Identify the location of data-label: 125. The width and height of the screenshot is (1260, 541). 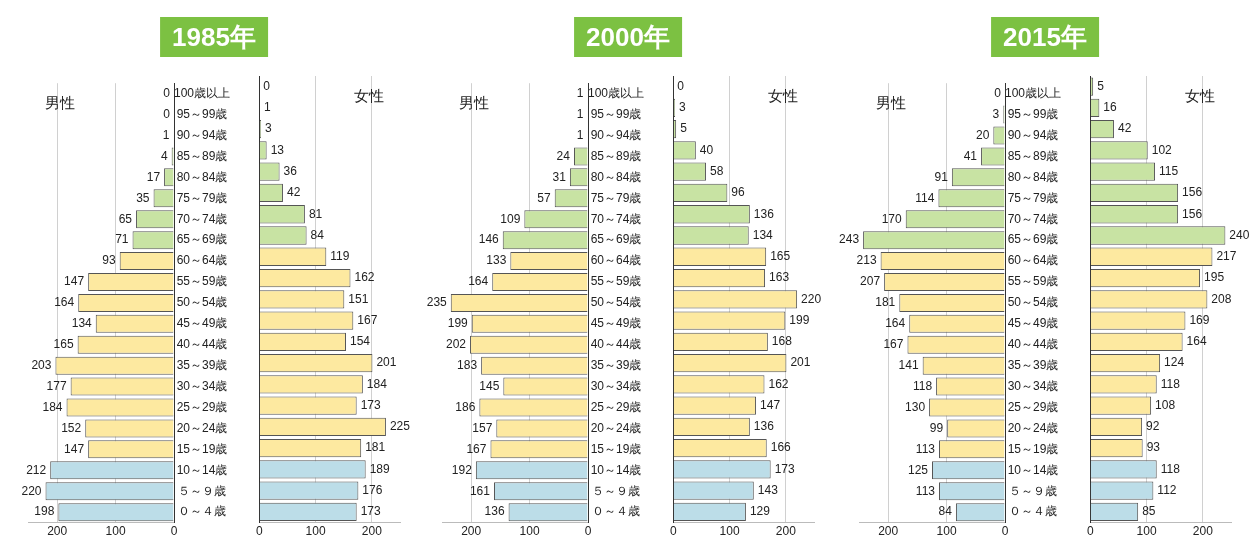
(918, 469).